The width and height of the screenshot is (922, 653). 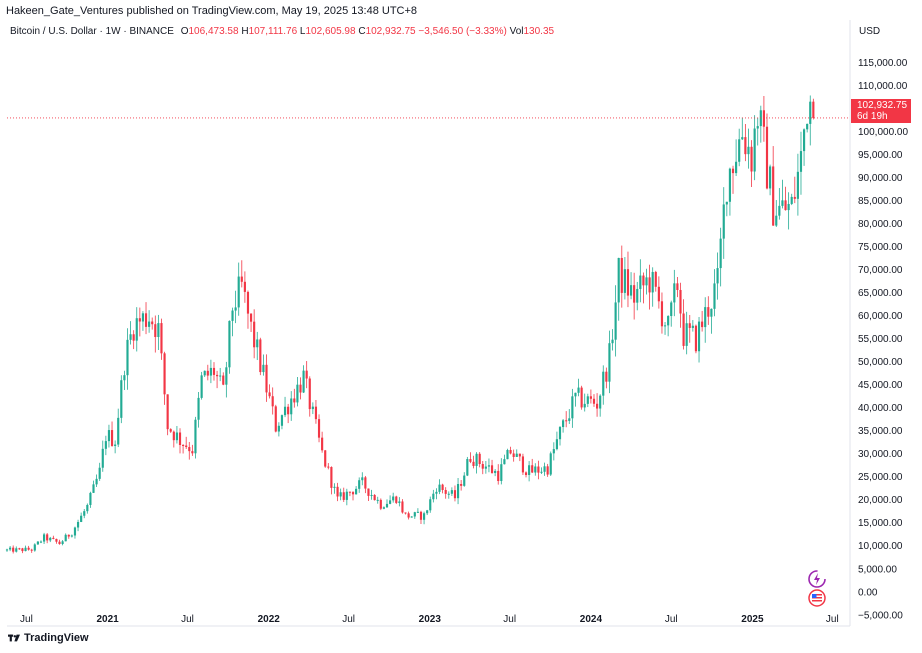 I want to click on currency-label: USD, so click(x=870, y=31).